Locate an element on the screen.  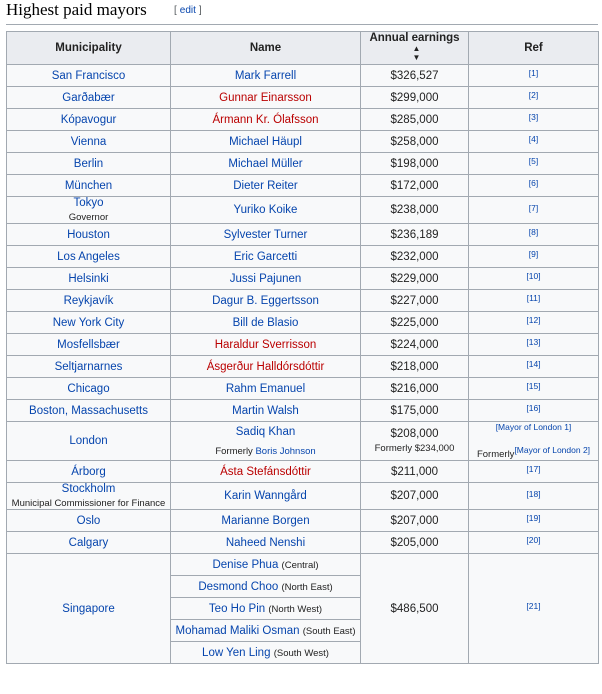
ref-link: [13] is located at coordinates (533, 342).